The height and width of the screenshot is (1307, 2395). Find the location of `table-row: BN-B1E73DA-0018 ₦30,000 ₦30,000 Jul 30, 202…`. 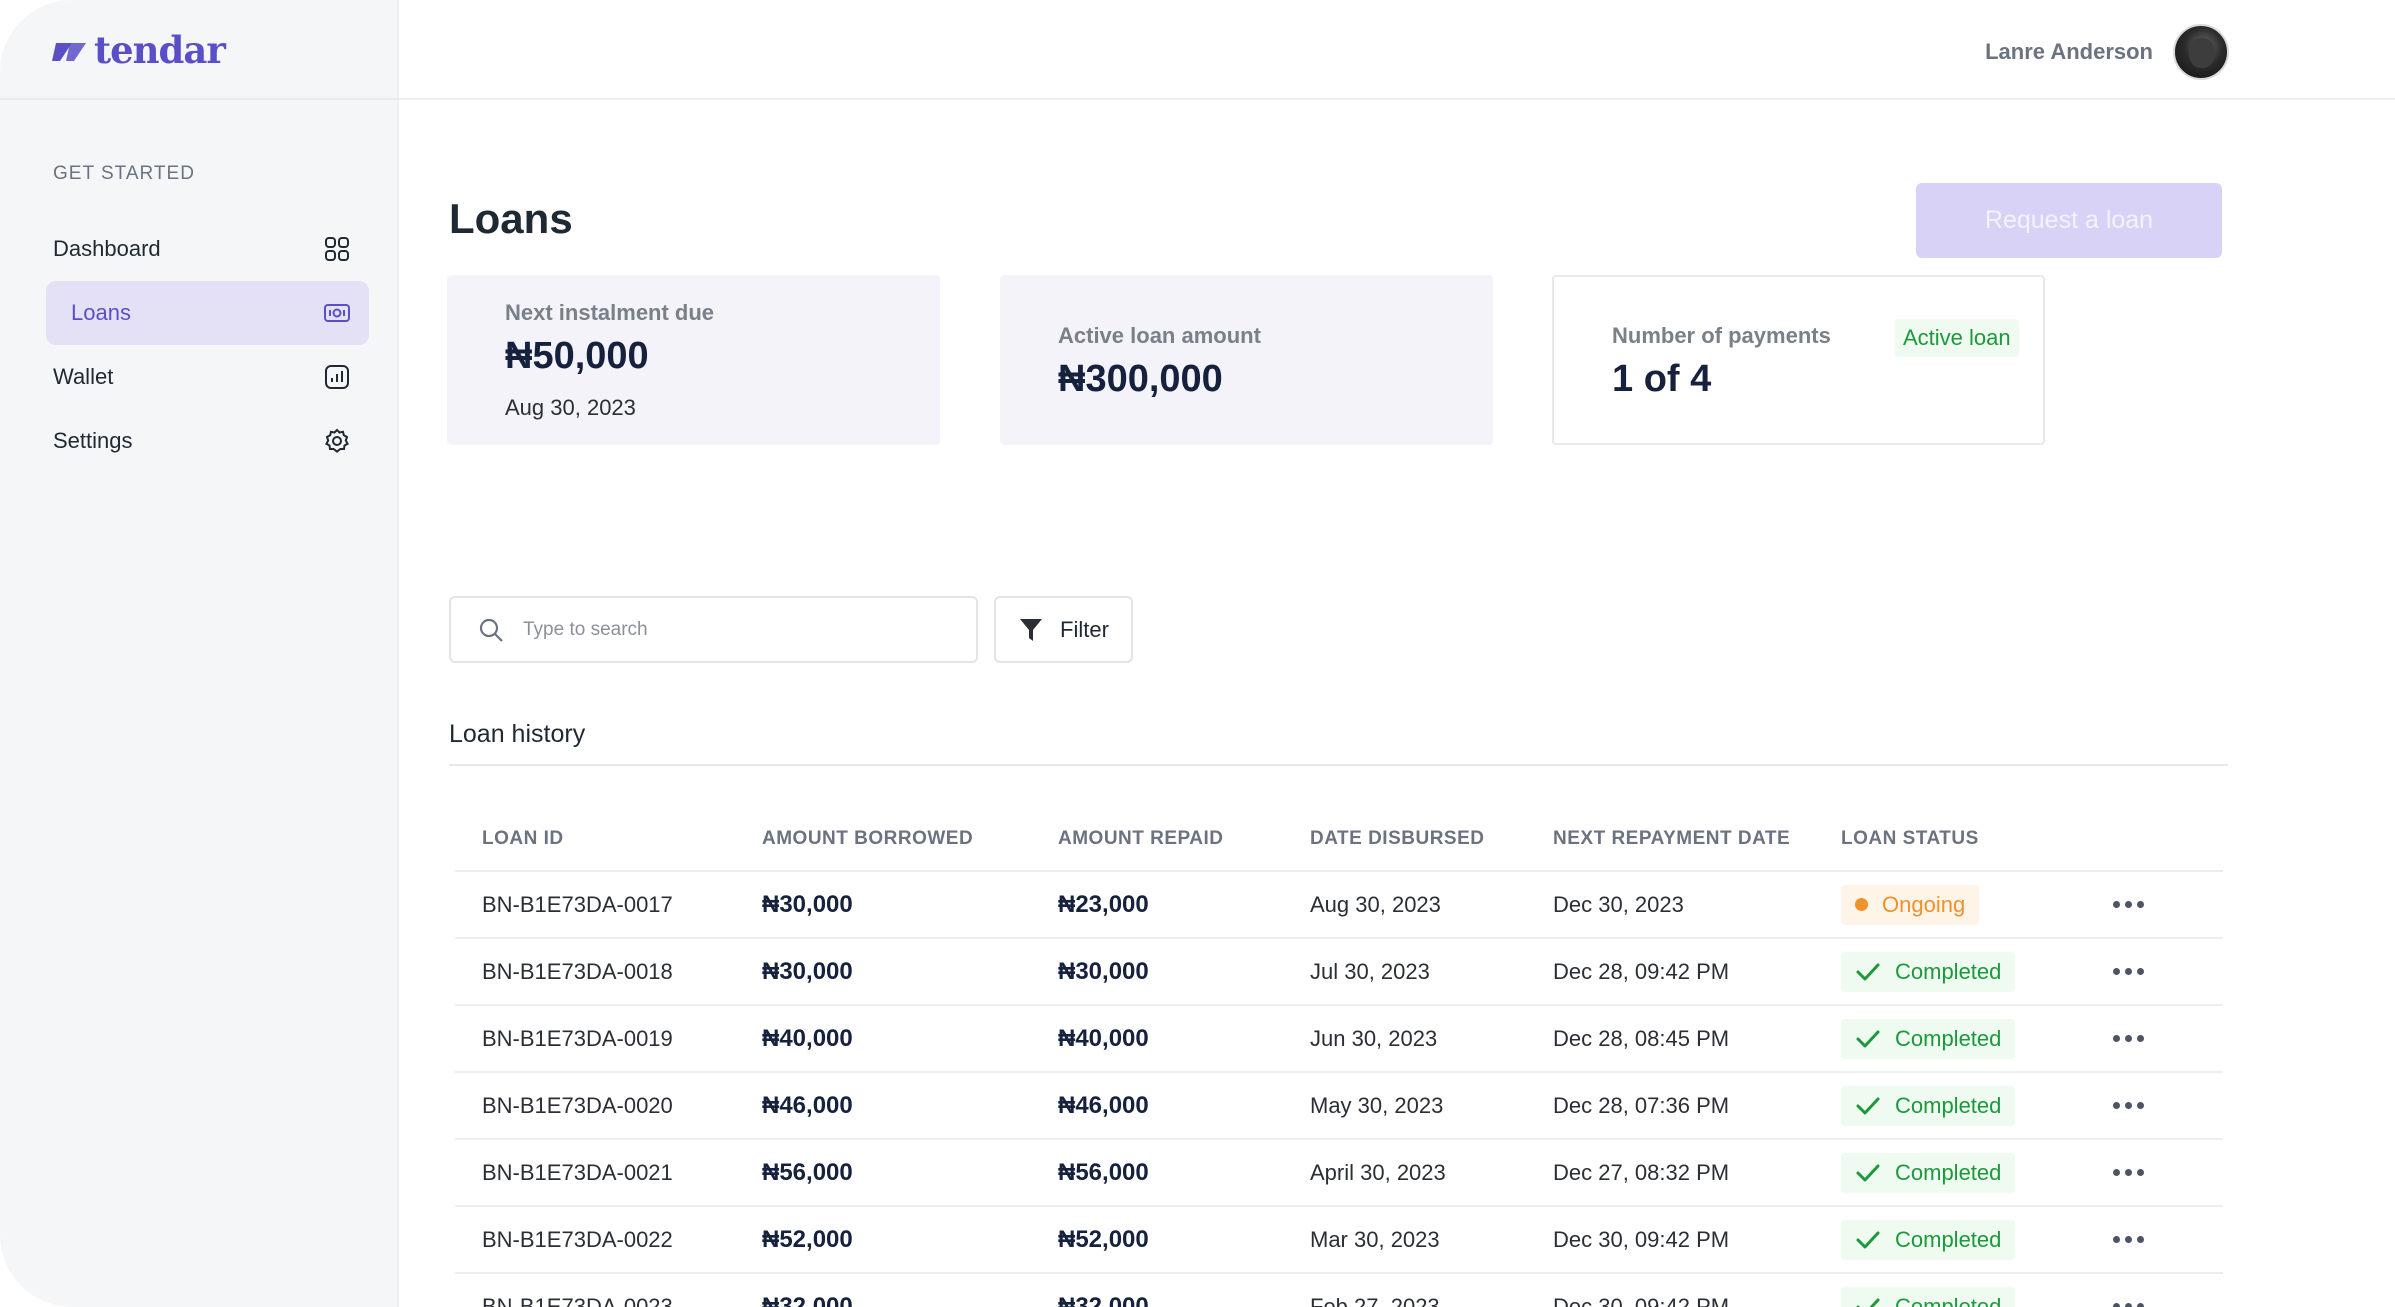

table-row: BN-B1E73DA-0018 ₦30,000 ₦30,000 Jul 30, 202… is located at coordinates (1339, 972).